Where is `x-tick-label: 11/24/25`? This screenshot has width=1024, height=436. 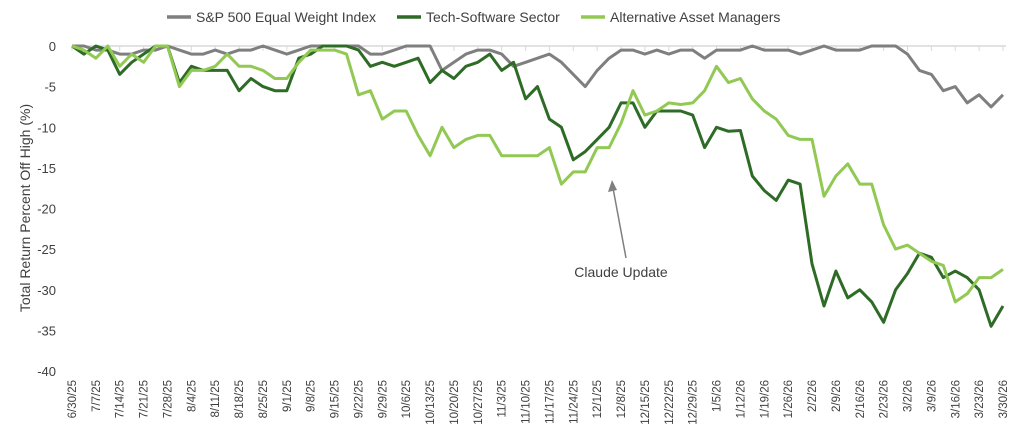 x-tick-label: 11/24/25 is located at coordinates (574, 402).